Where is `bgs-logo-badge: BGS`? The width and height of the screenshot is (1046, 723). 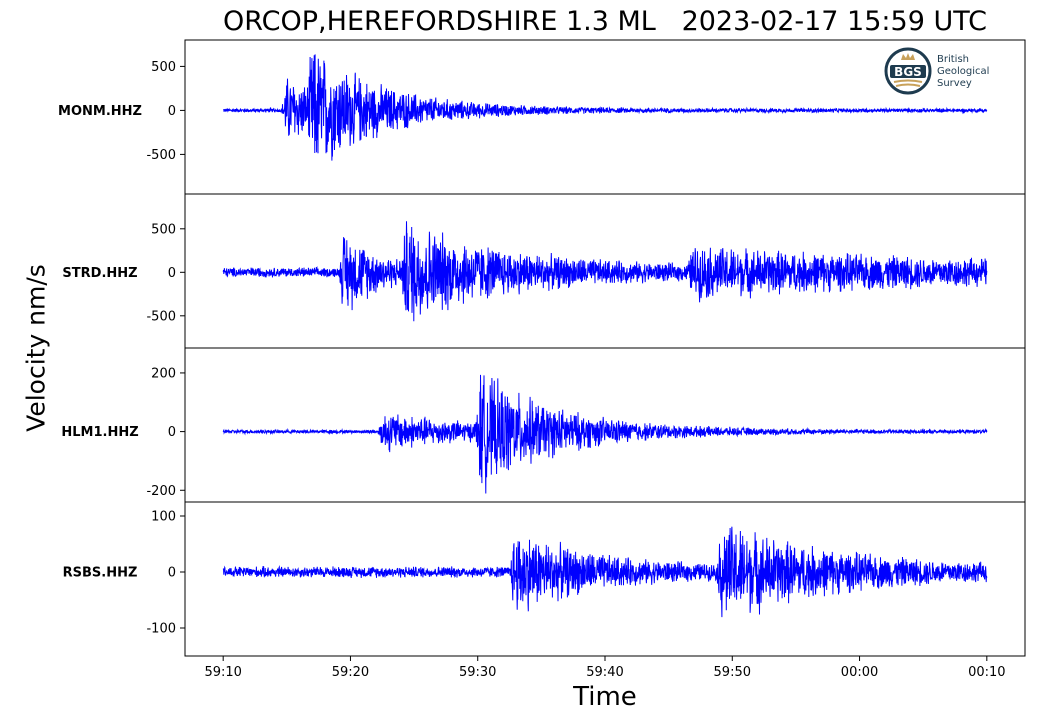 bgs-logo-badge: BGS is located at coordinates (908, 72).